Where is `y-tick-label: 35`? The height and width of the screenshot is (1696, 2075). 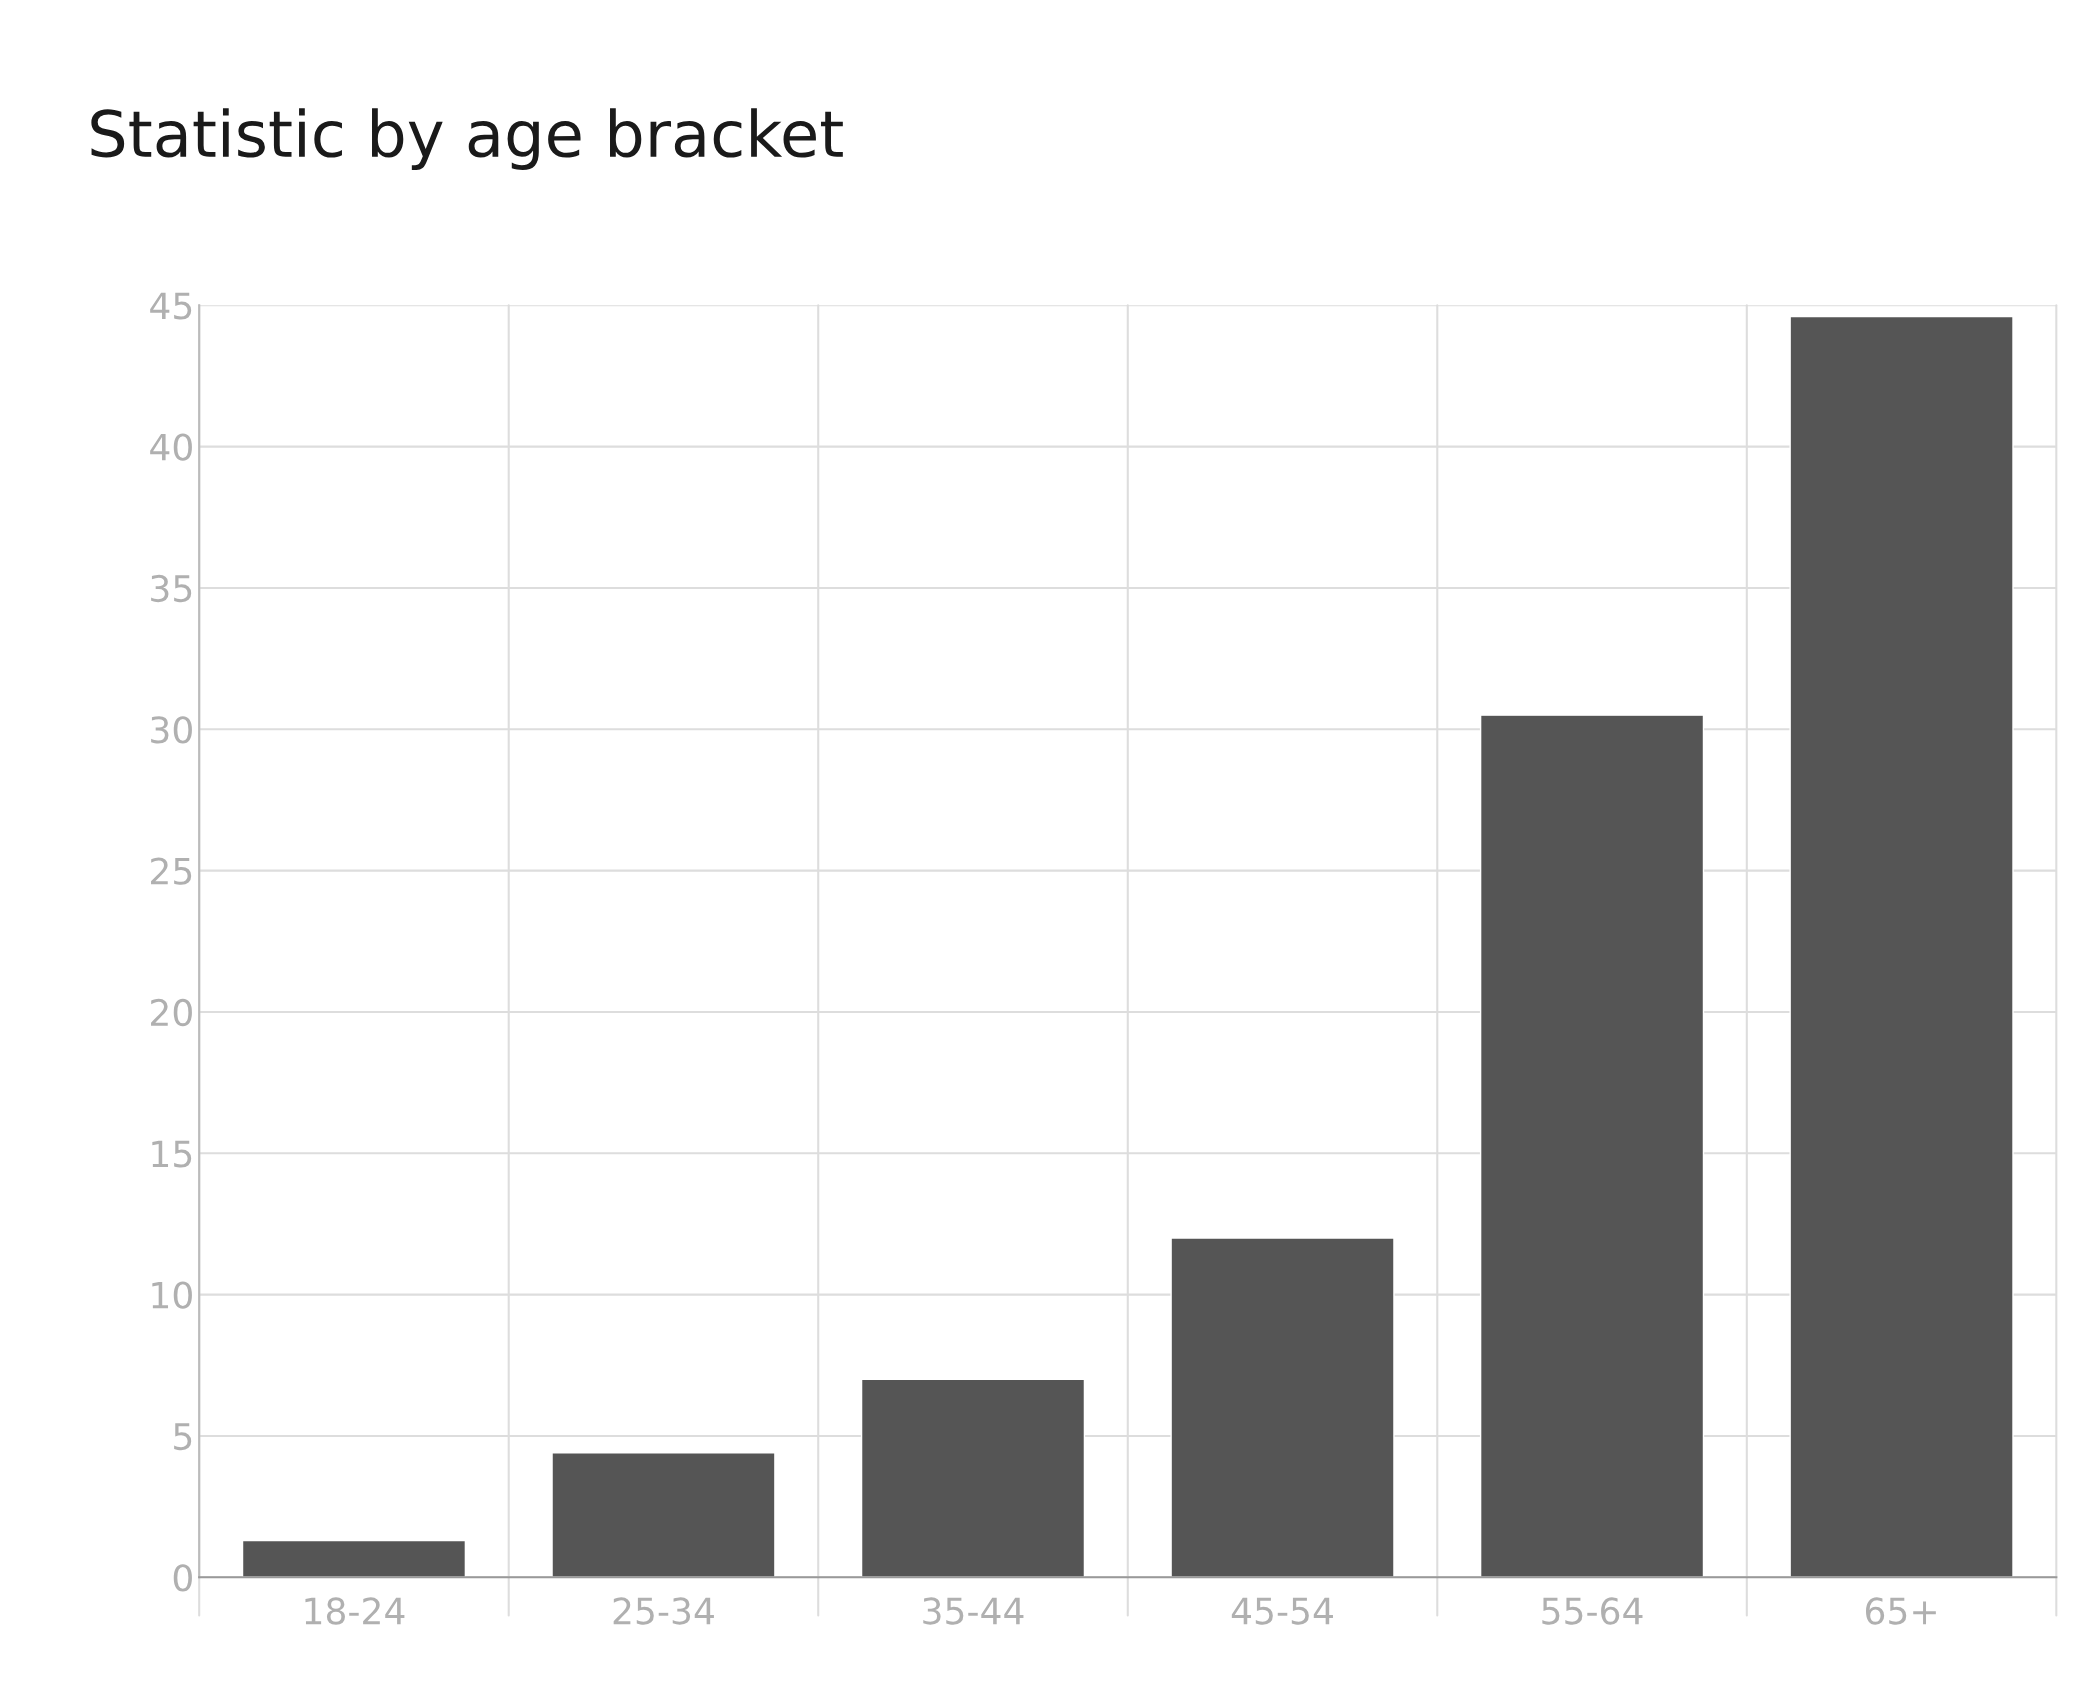
y-tick-label: 35 is located at coordinates (171, 588).